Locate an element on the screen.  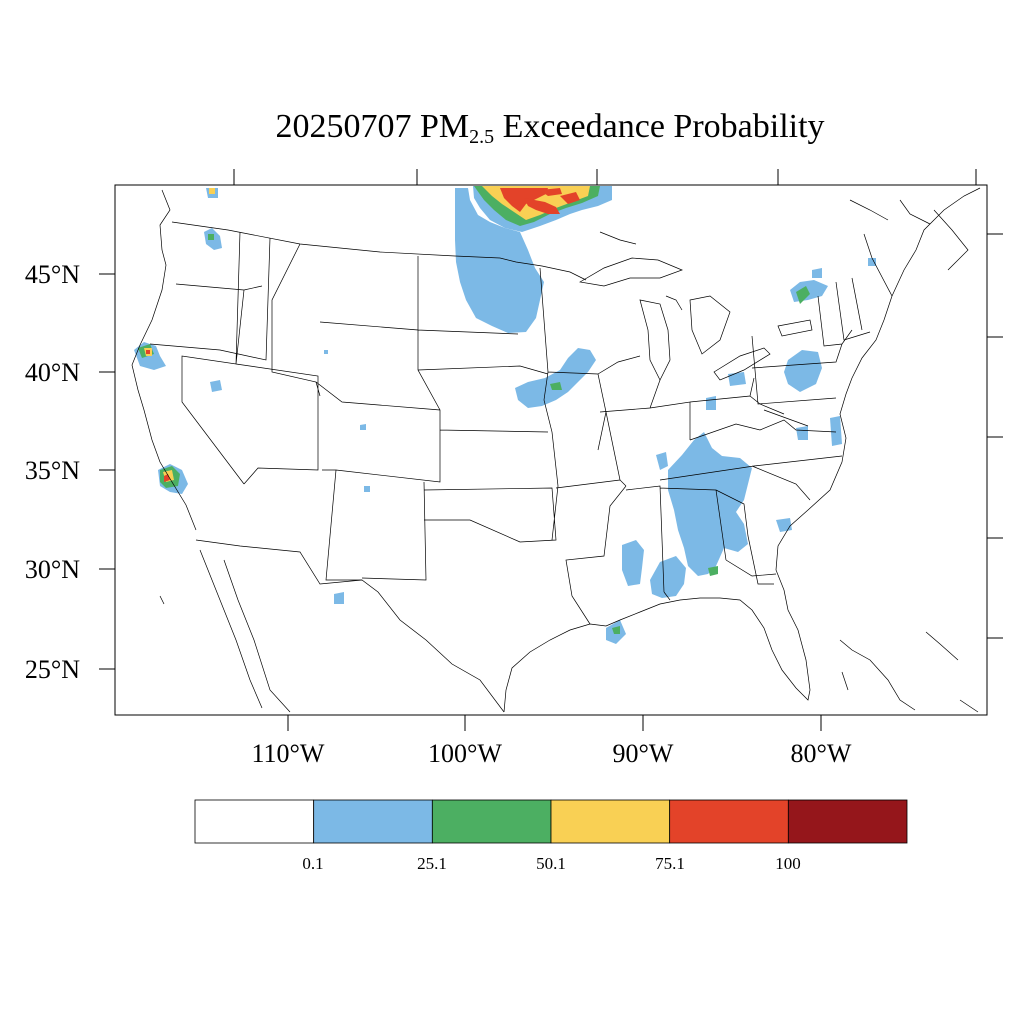
colorbar-labels: 0.1 25.1 50.1 75.1 100 is located at coordinates (551, 863).